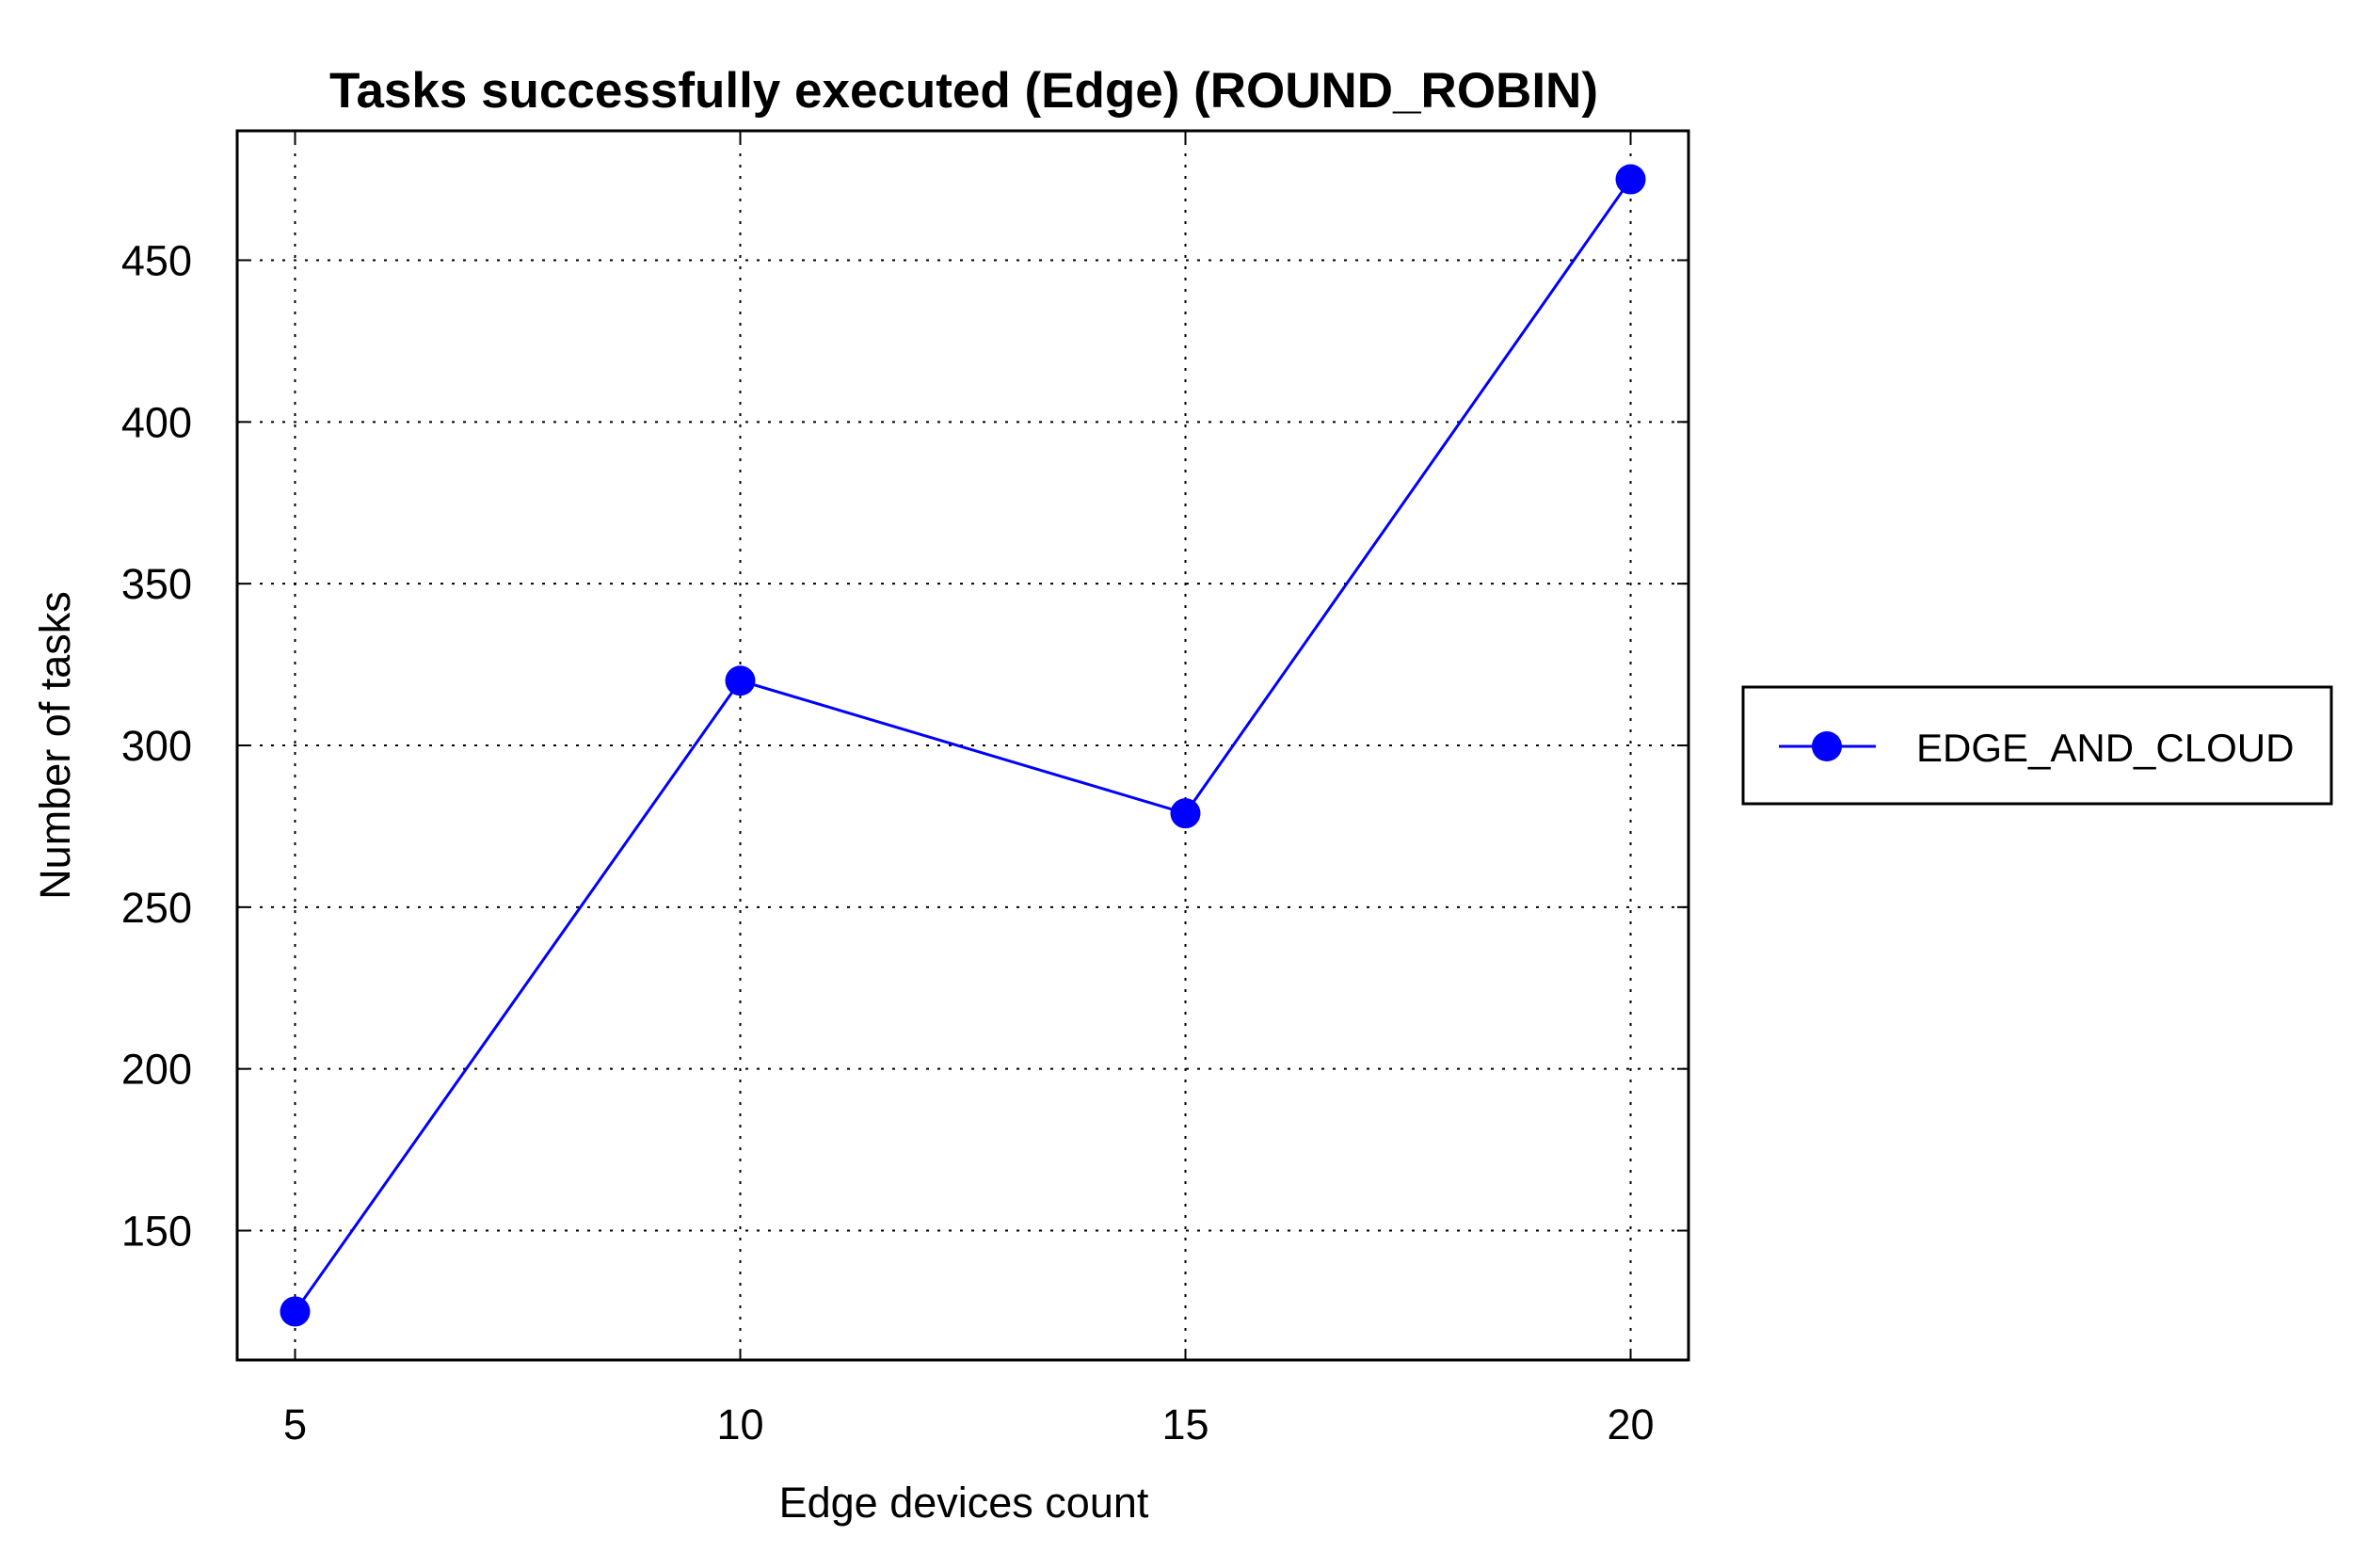 This screenshot has height=1568, width=2353. I want to click on legend-label: EDGE_AND_CLOUD, so click(2105, 748).